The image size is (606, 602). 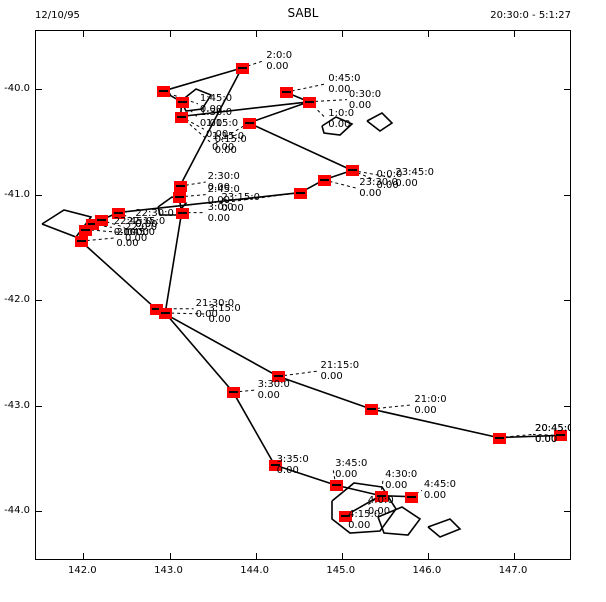 I want to click on x-tick-label: 145.0, so click(x=341, y=570).